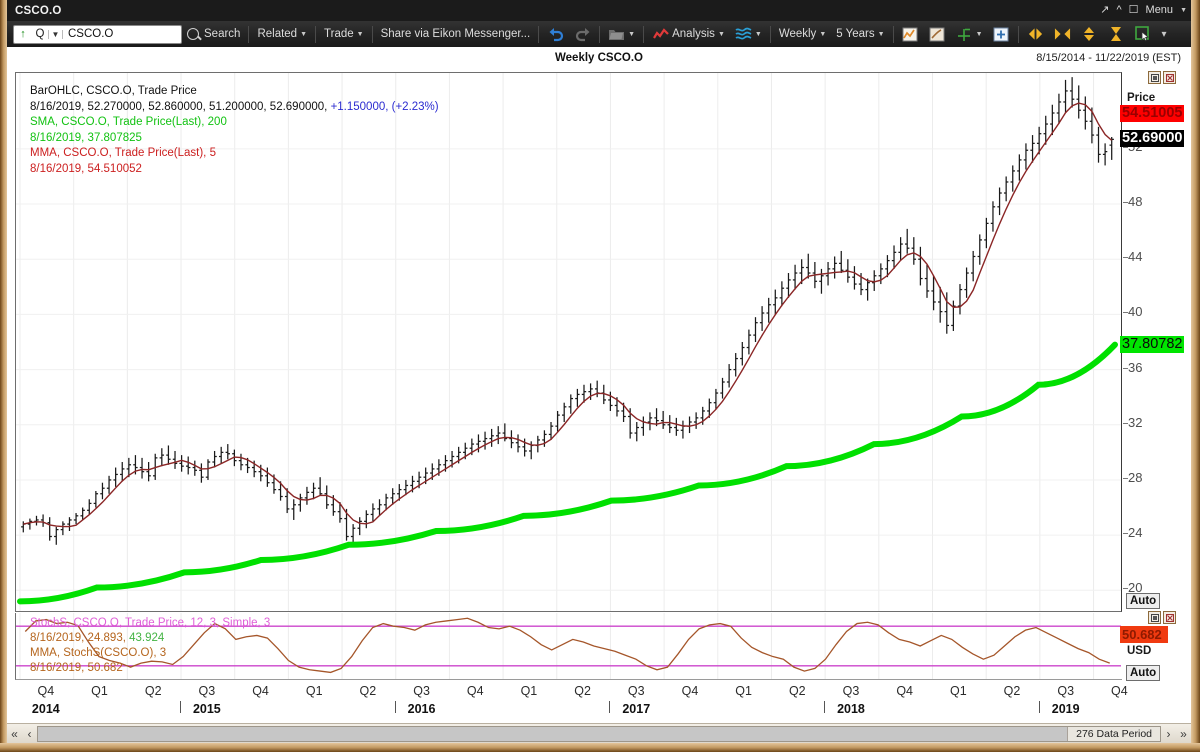 The image size is (1200, 752). Describe the element at coordinates (958, 691) in the screenshot. I see `quarter-label: Q1` at that location.